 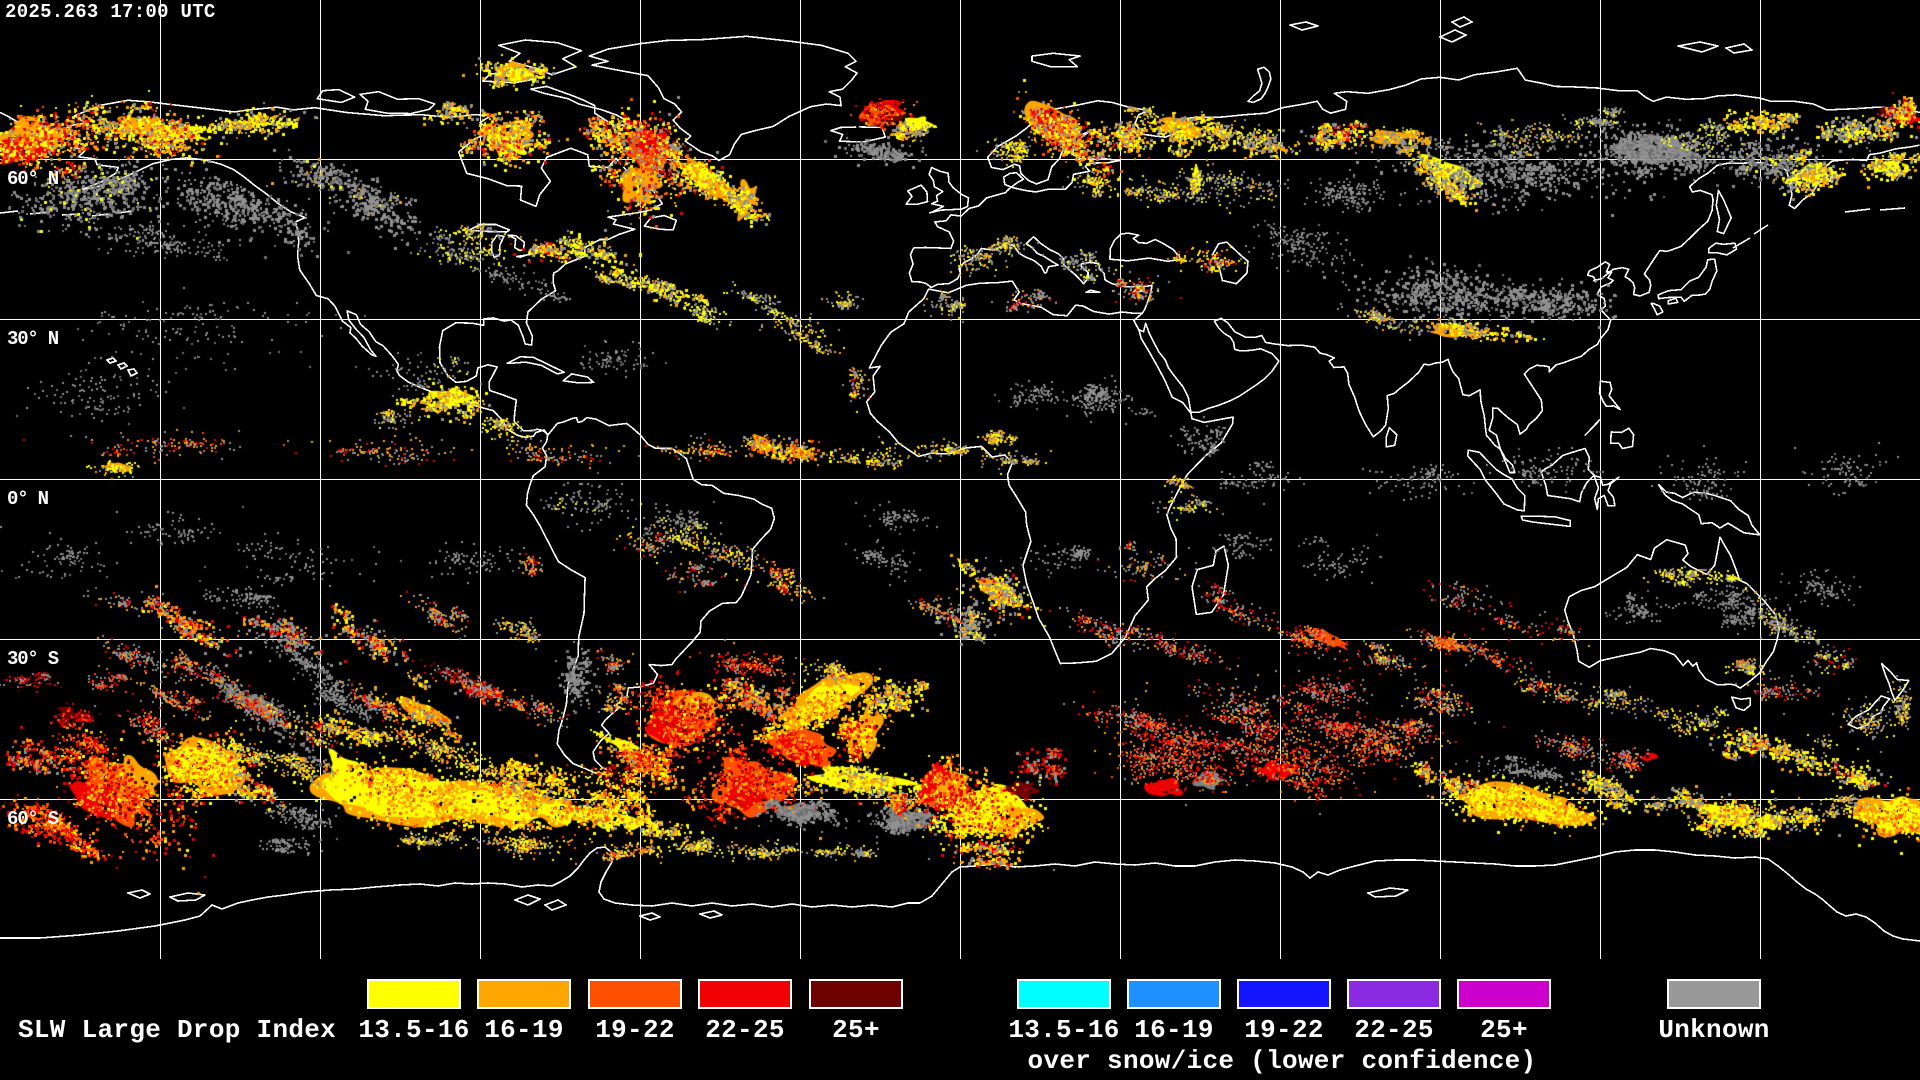 What do you see at coordinates (33, 819) in the screenshot?
I see `svg-text: 60° S` at bounding box center [33, 819].